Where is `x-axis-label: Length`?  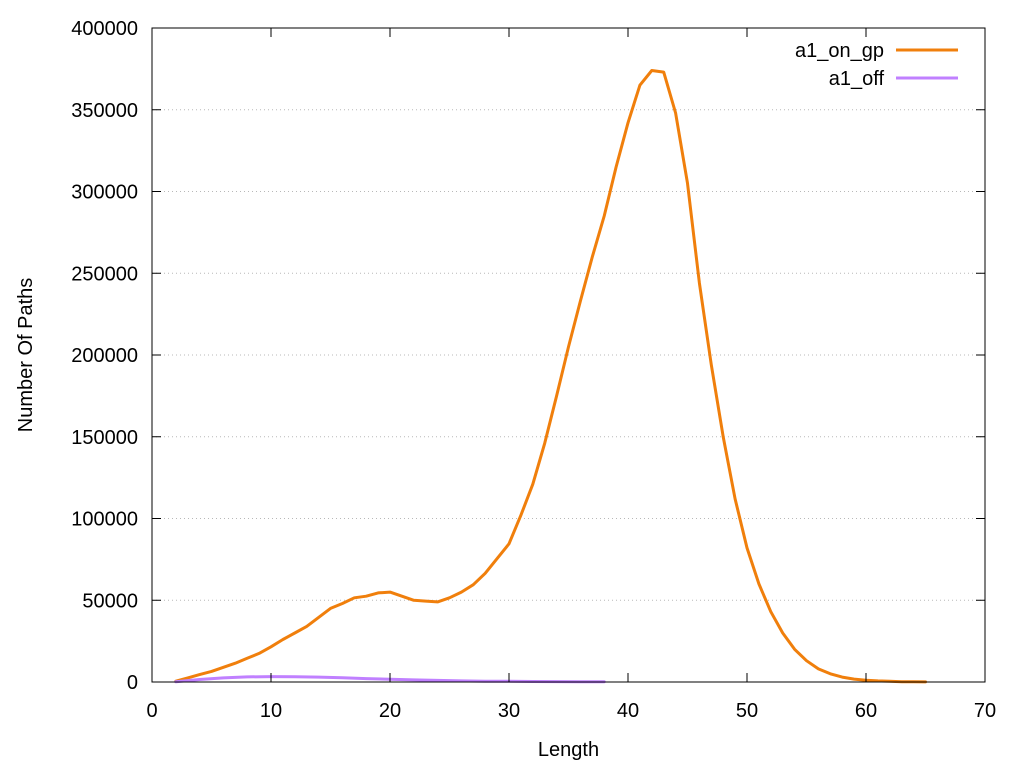 x-axis-label: Length is located at coordinates (568, 750).